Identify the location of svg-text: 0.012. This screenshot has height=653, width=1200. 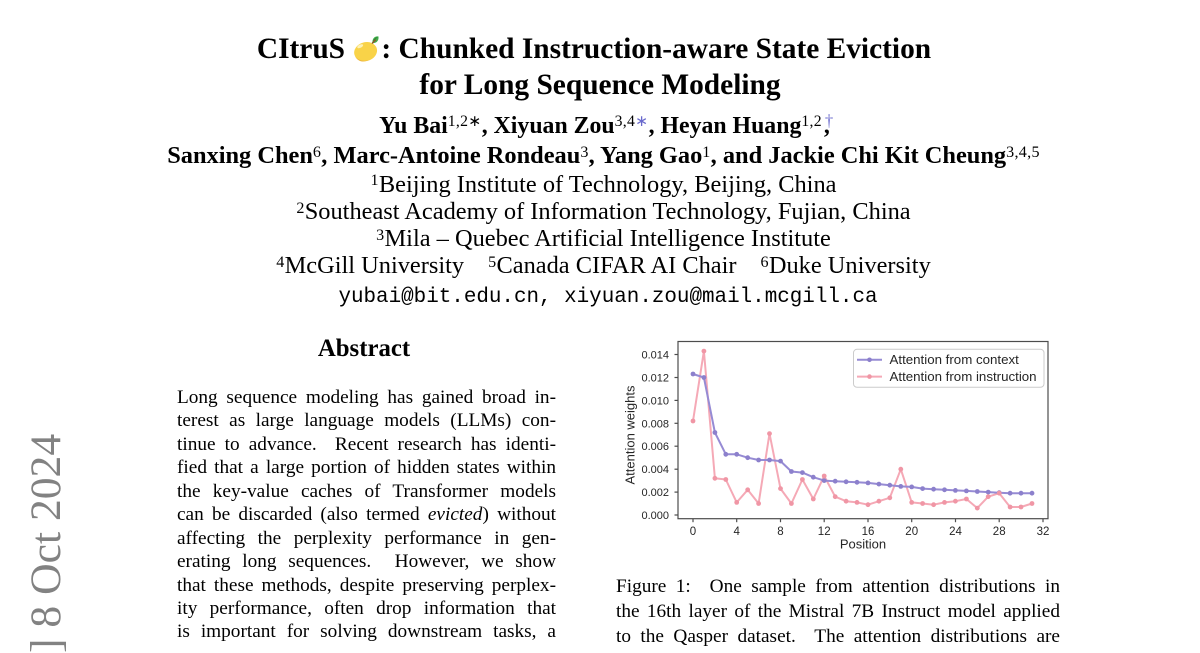
(655, 379).